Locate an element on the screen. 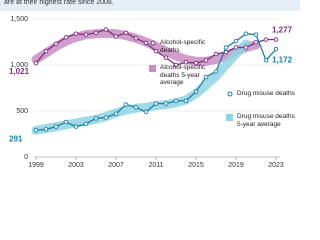  legend-label: Alcohol-specific deaths 5-year average is located at coordinates (183, 75).